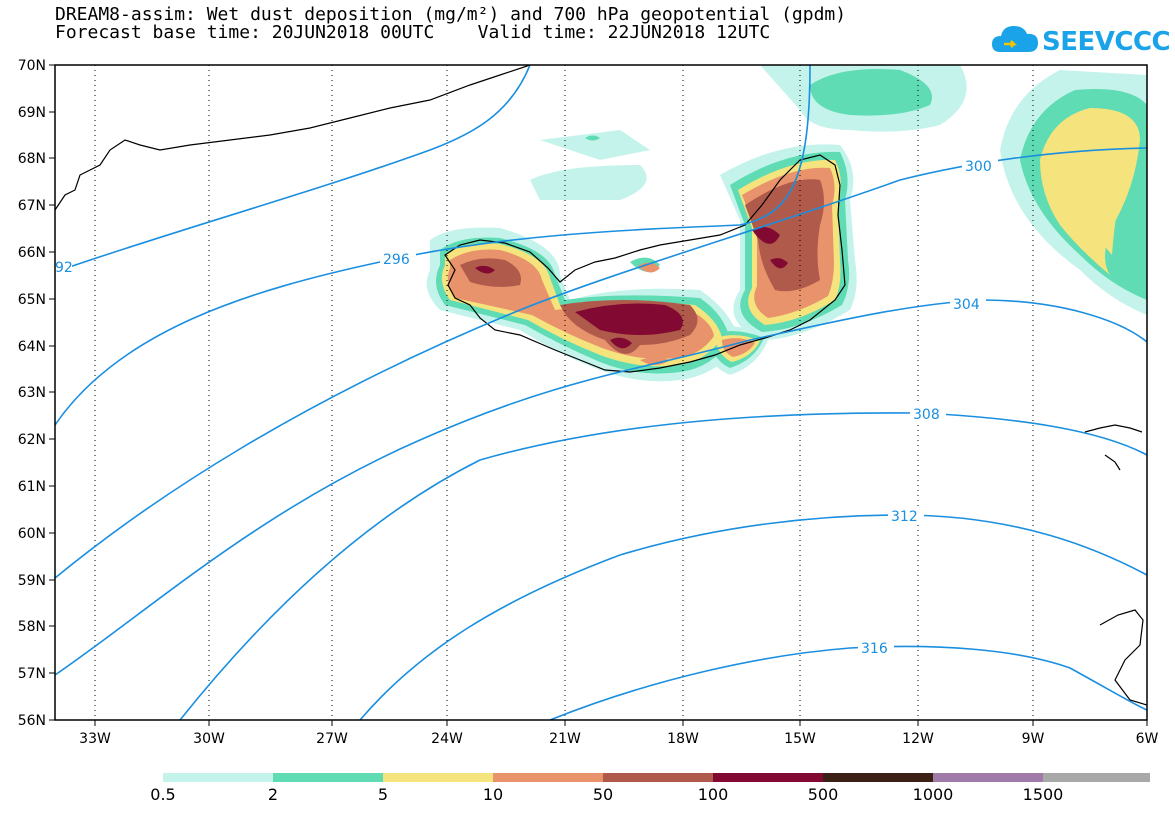 The width and height of the screenshot is (1175, 815). I want to click on legend-label: 500, so click(823, 794).